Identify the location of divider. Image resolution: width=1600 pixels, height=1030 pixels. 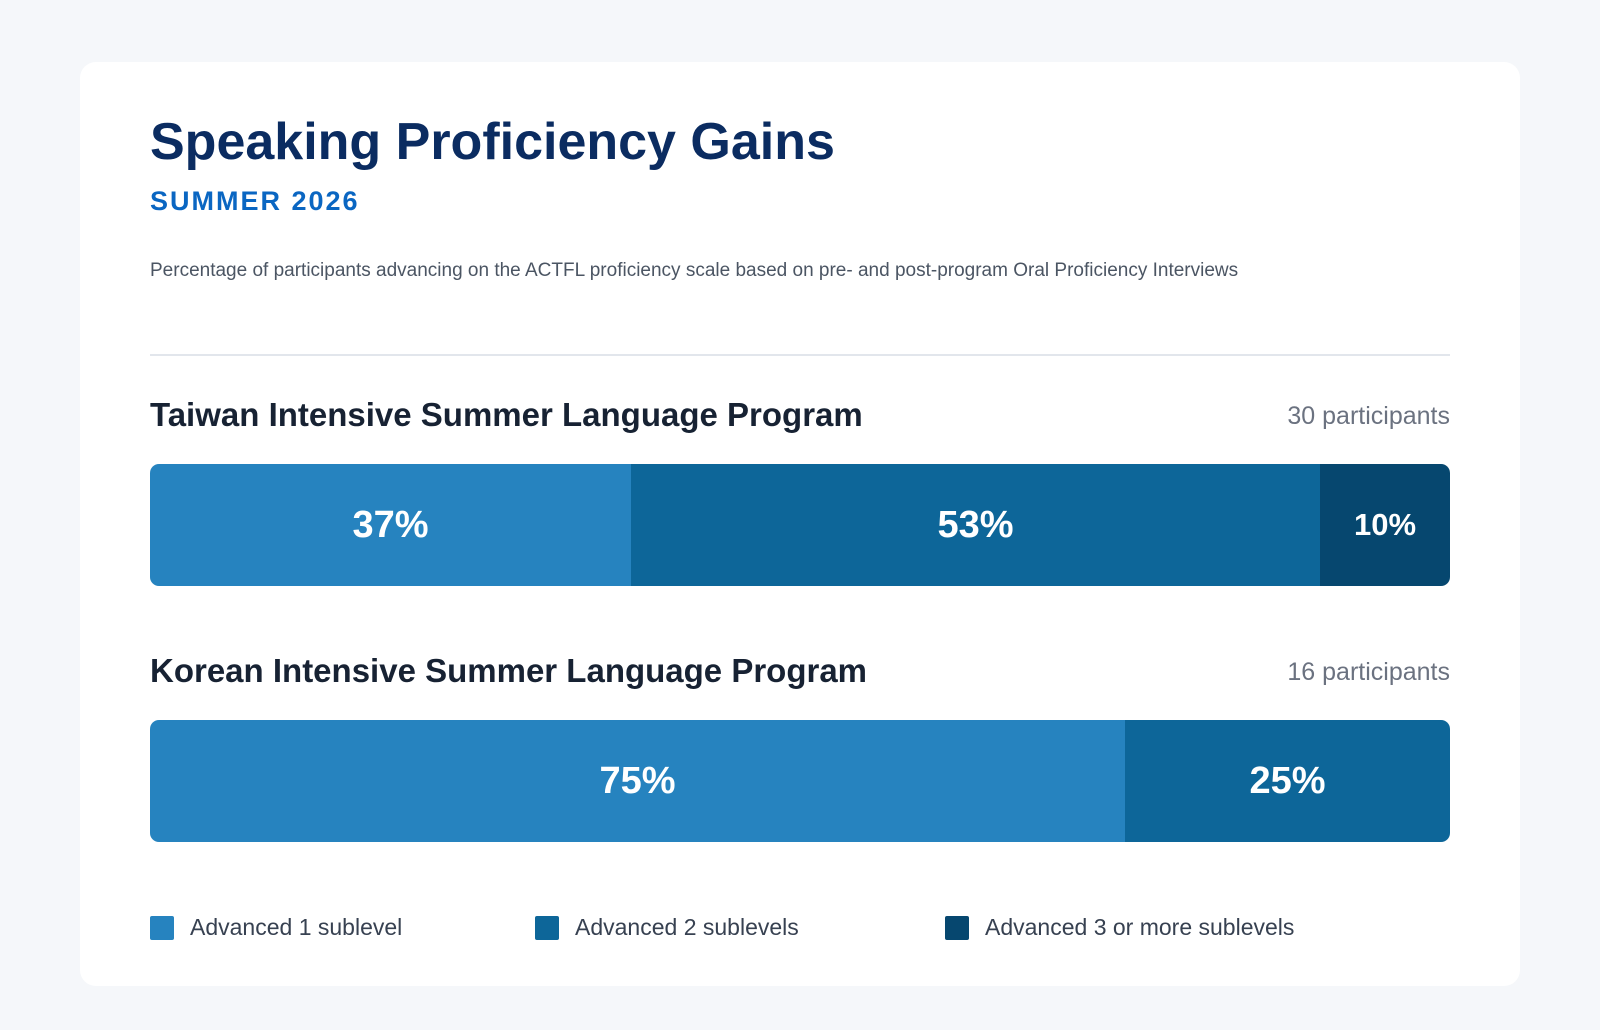
(800, 355).